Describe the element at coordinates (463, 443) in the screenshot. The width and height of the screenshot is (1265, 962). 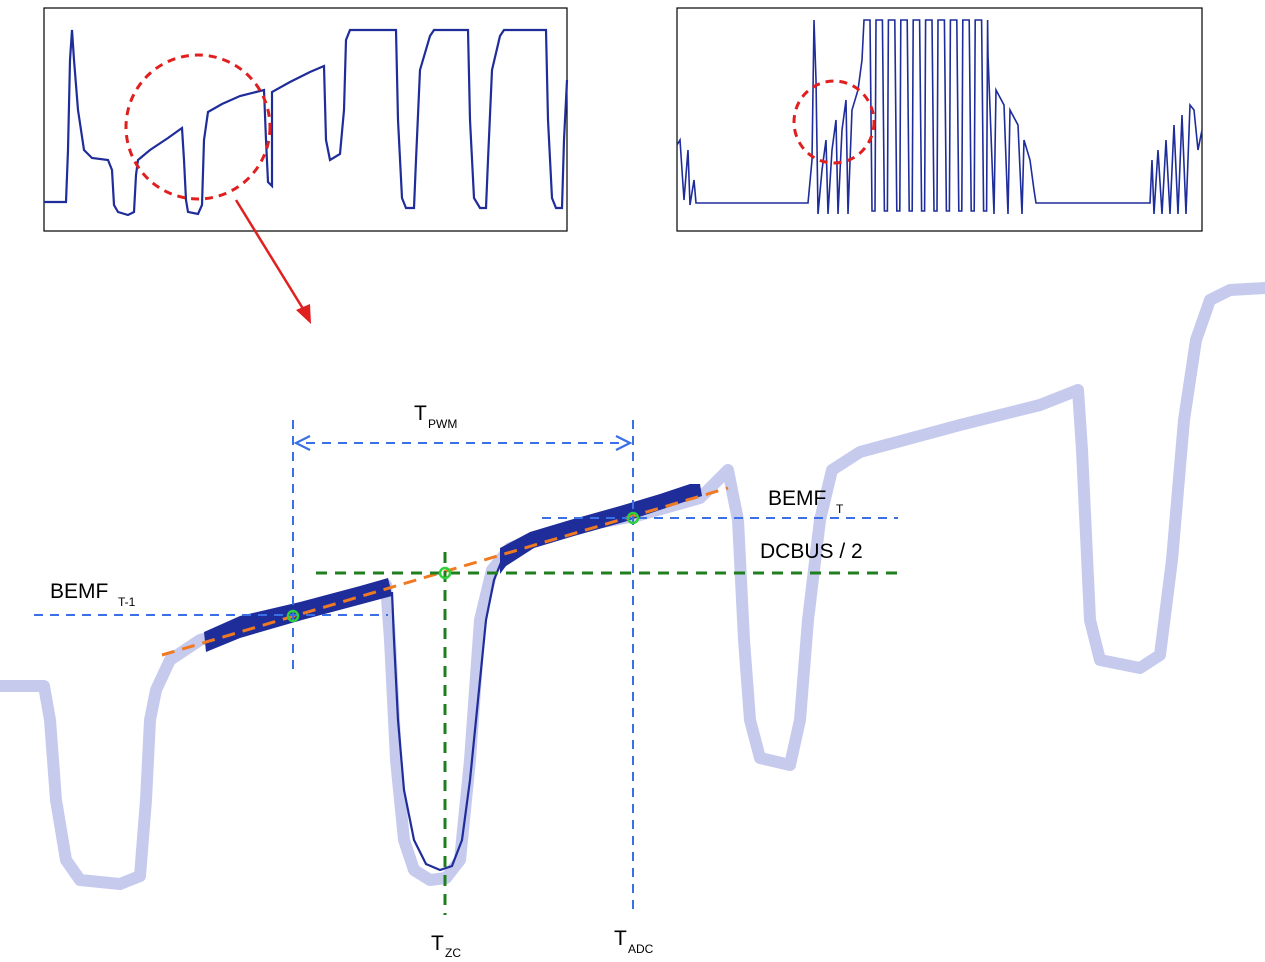
I see `t-pwm-dimension-arrow` at that location.